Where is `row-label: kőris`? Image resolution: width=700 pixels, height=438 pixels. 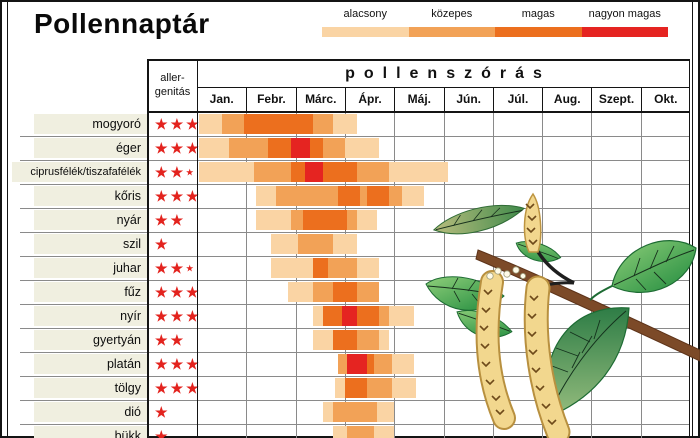 row-label: kőris is located at coordinates (90, 196).